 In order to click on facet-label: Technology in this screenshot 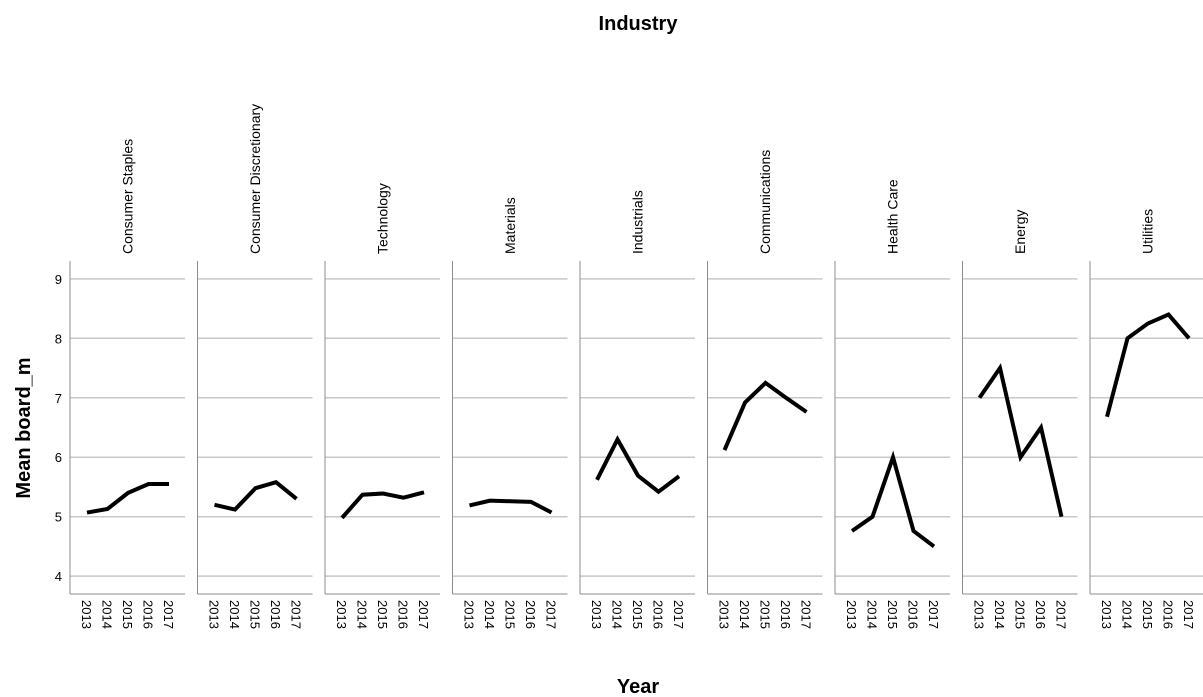, I will do `click(383, 218)`.